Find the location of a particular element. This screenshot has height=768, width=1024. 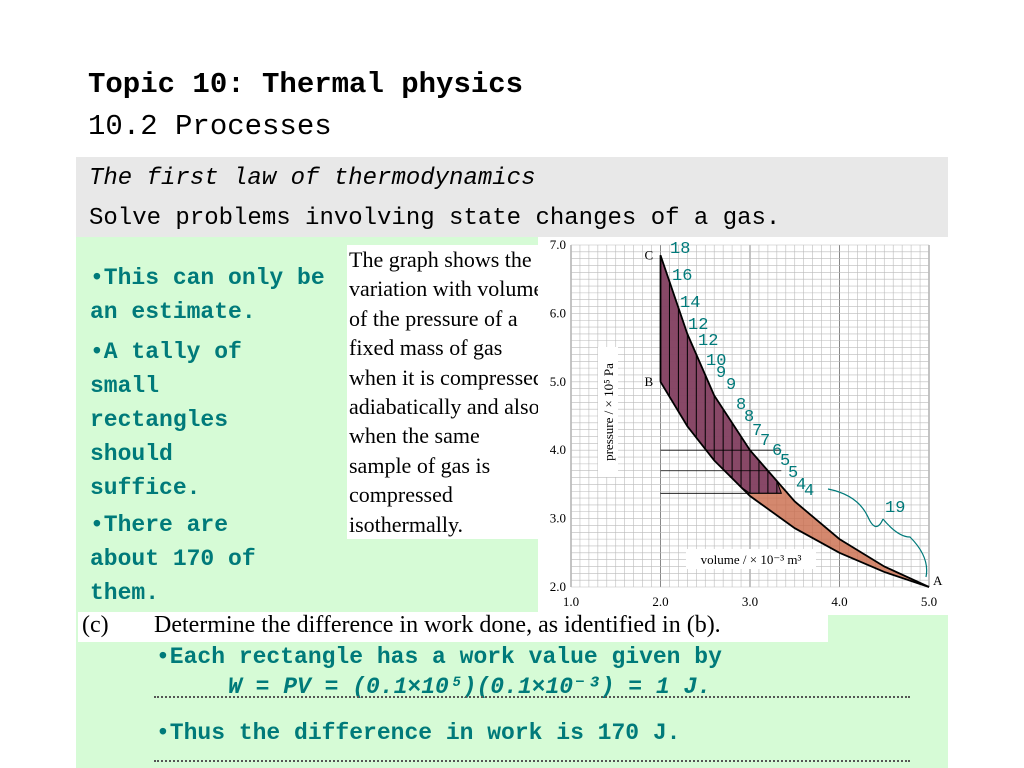

y-tick-label: 4.0 is located at coordinates (558, 449).